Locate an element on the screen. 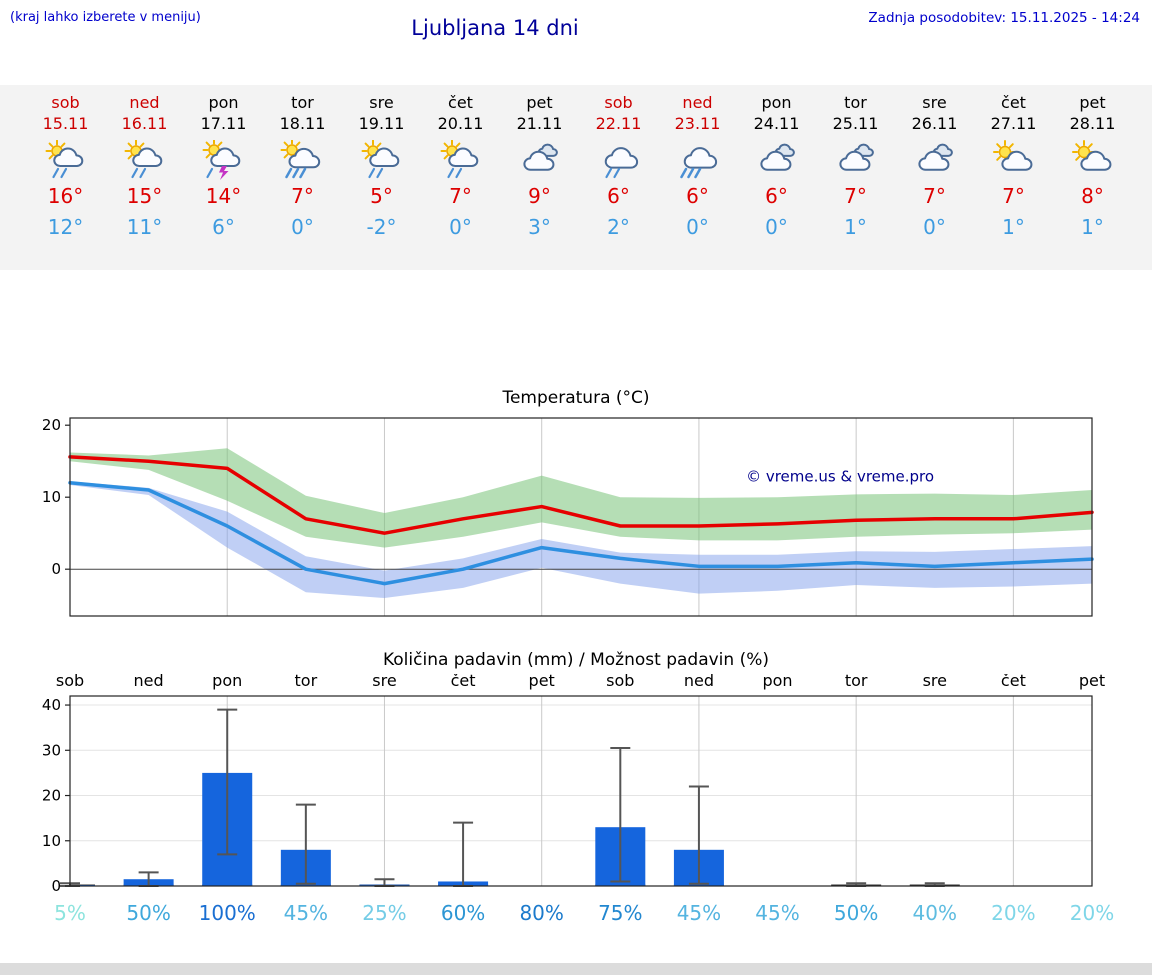  y-tick-label: 10 is located at coordinates (51, 497).